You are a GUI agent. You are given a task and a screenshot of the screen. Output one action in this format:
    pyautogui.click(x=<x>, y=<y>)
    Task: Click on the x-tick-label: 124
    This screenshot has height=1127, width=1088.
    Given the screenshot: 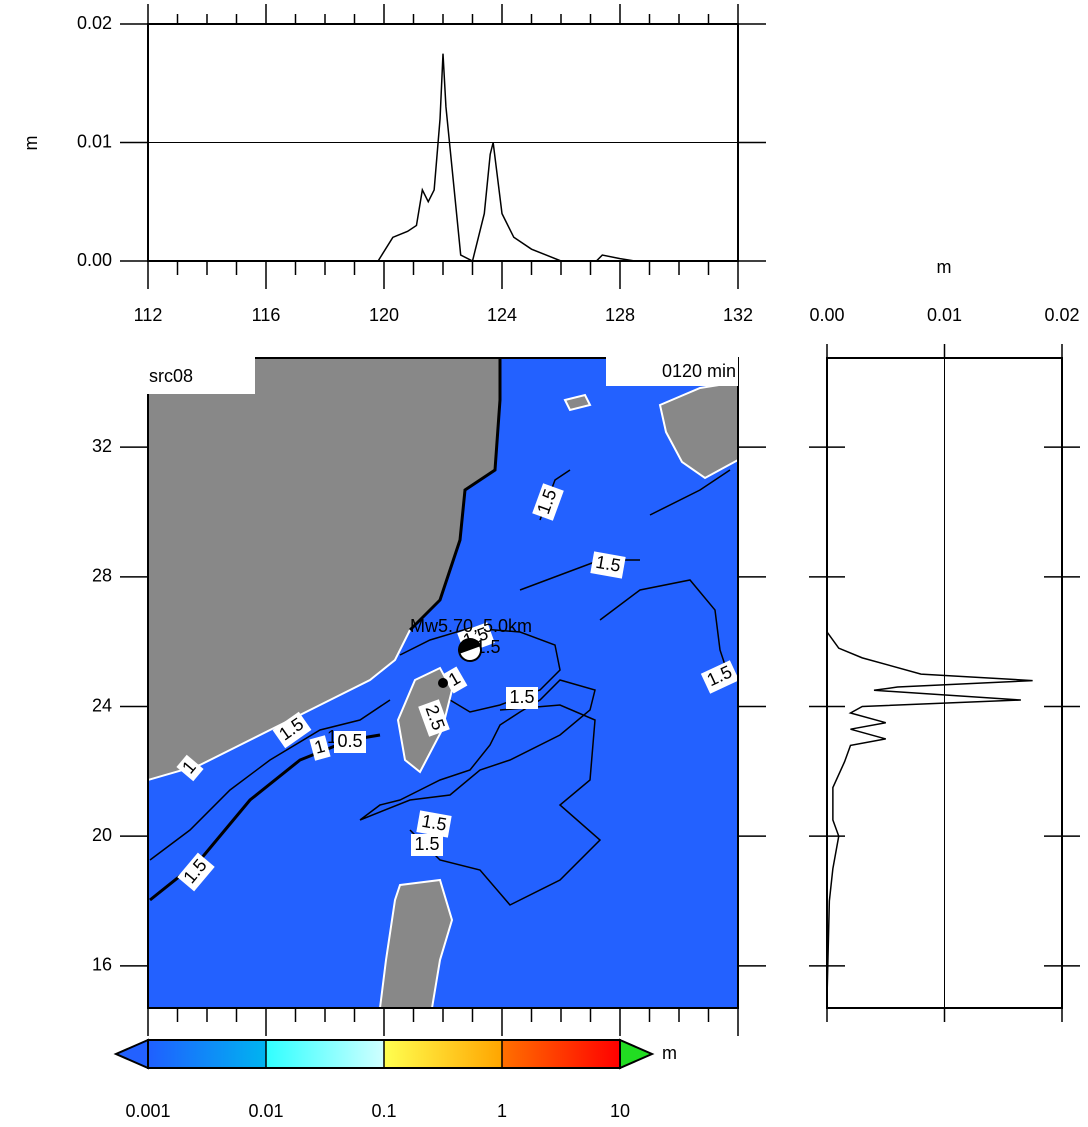 What is the action you would take?
    pyautogui.click(x=502, y=315)
    